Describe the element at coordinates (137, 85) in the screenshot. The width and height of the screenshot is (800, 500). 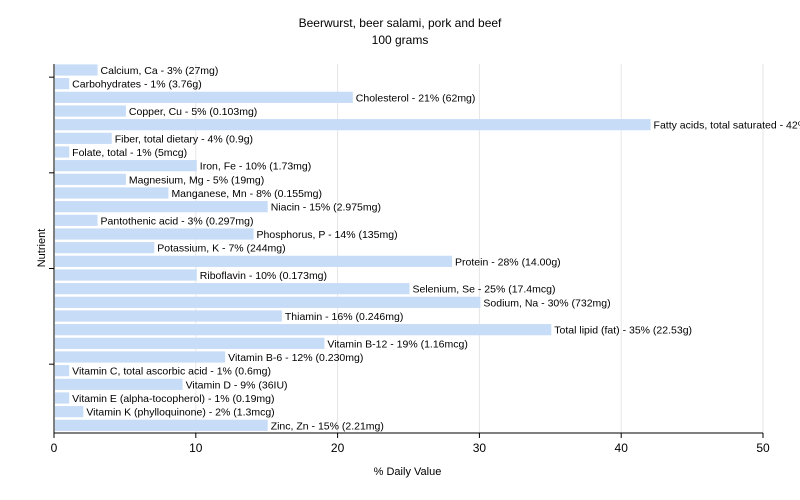
I see `data-label: Carbohydrates - 1% (3.76g)` at that location.